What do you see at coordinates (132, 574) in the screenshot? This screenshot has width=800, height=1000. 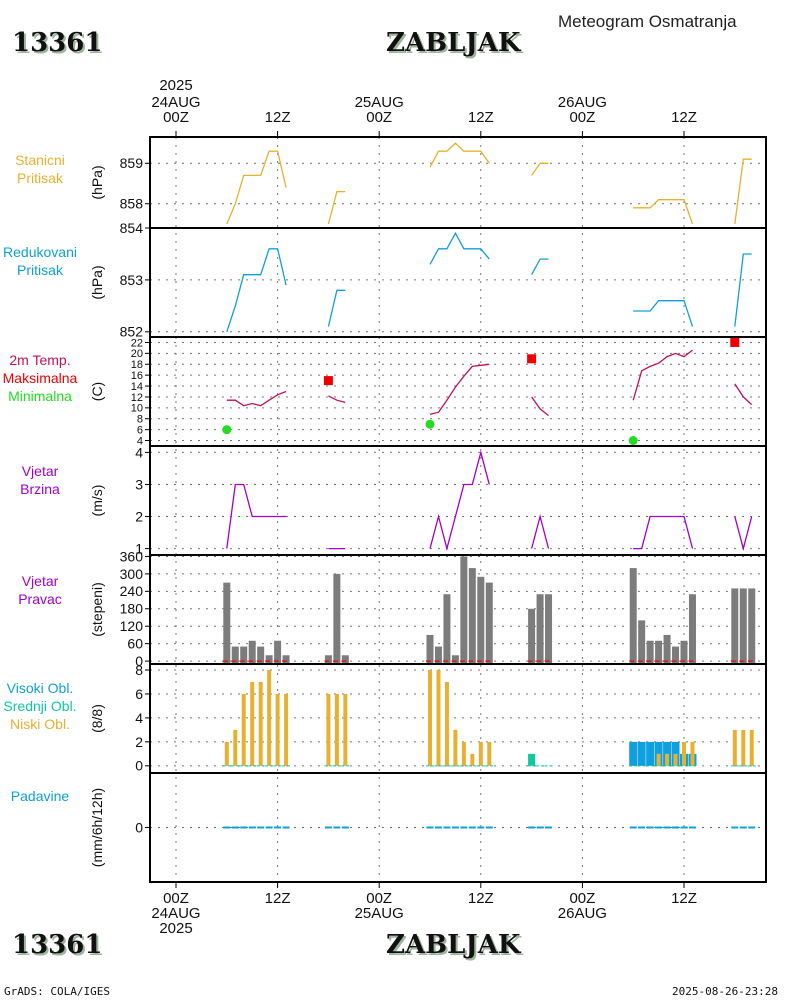 I see `y-tick-label: 300` at bounding box center [132, 574].